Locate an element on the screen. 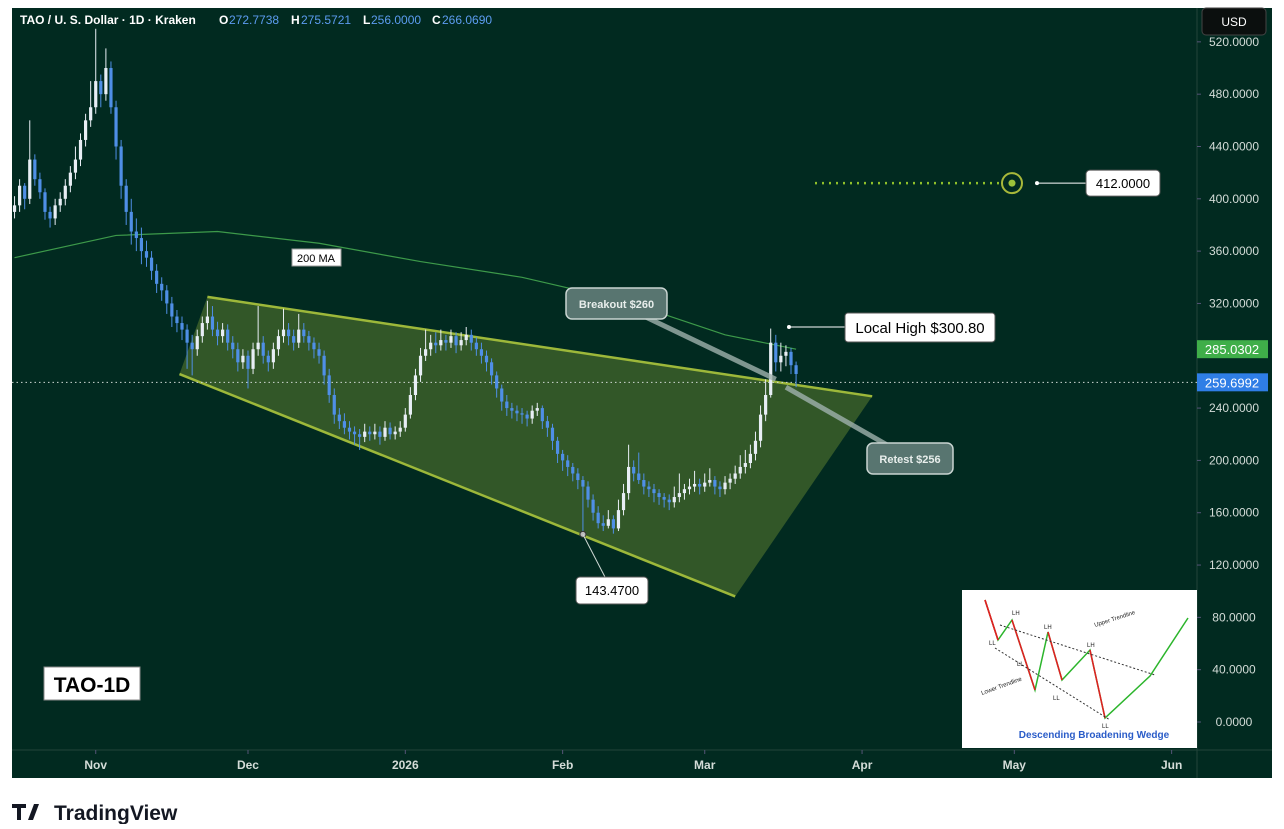 The height and width of the screenshot is (829, 1284). local-high-dot is located at coordinates (789, 327).